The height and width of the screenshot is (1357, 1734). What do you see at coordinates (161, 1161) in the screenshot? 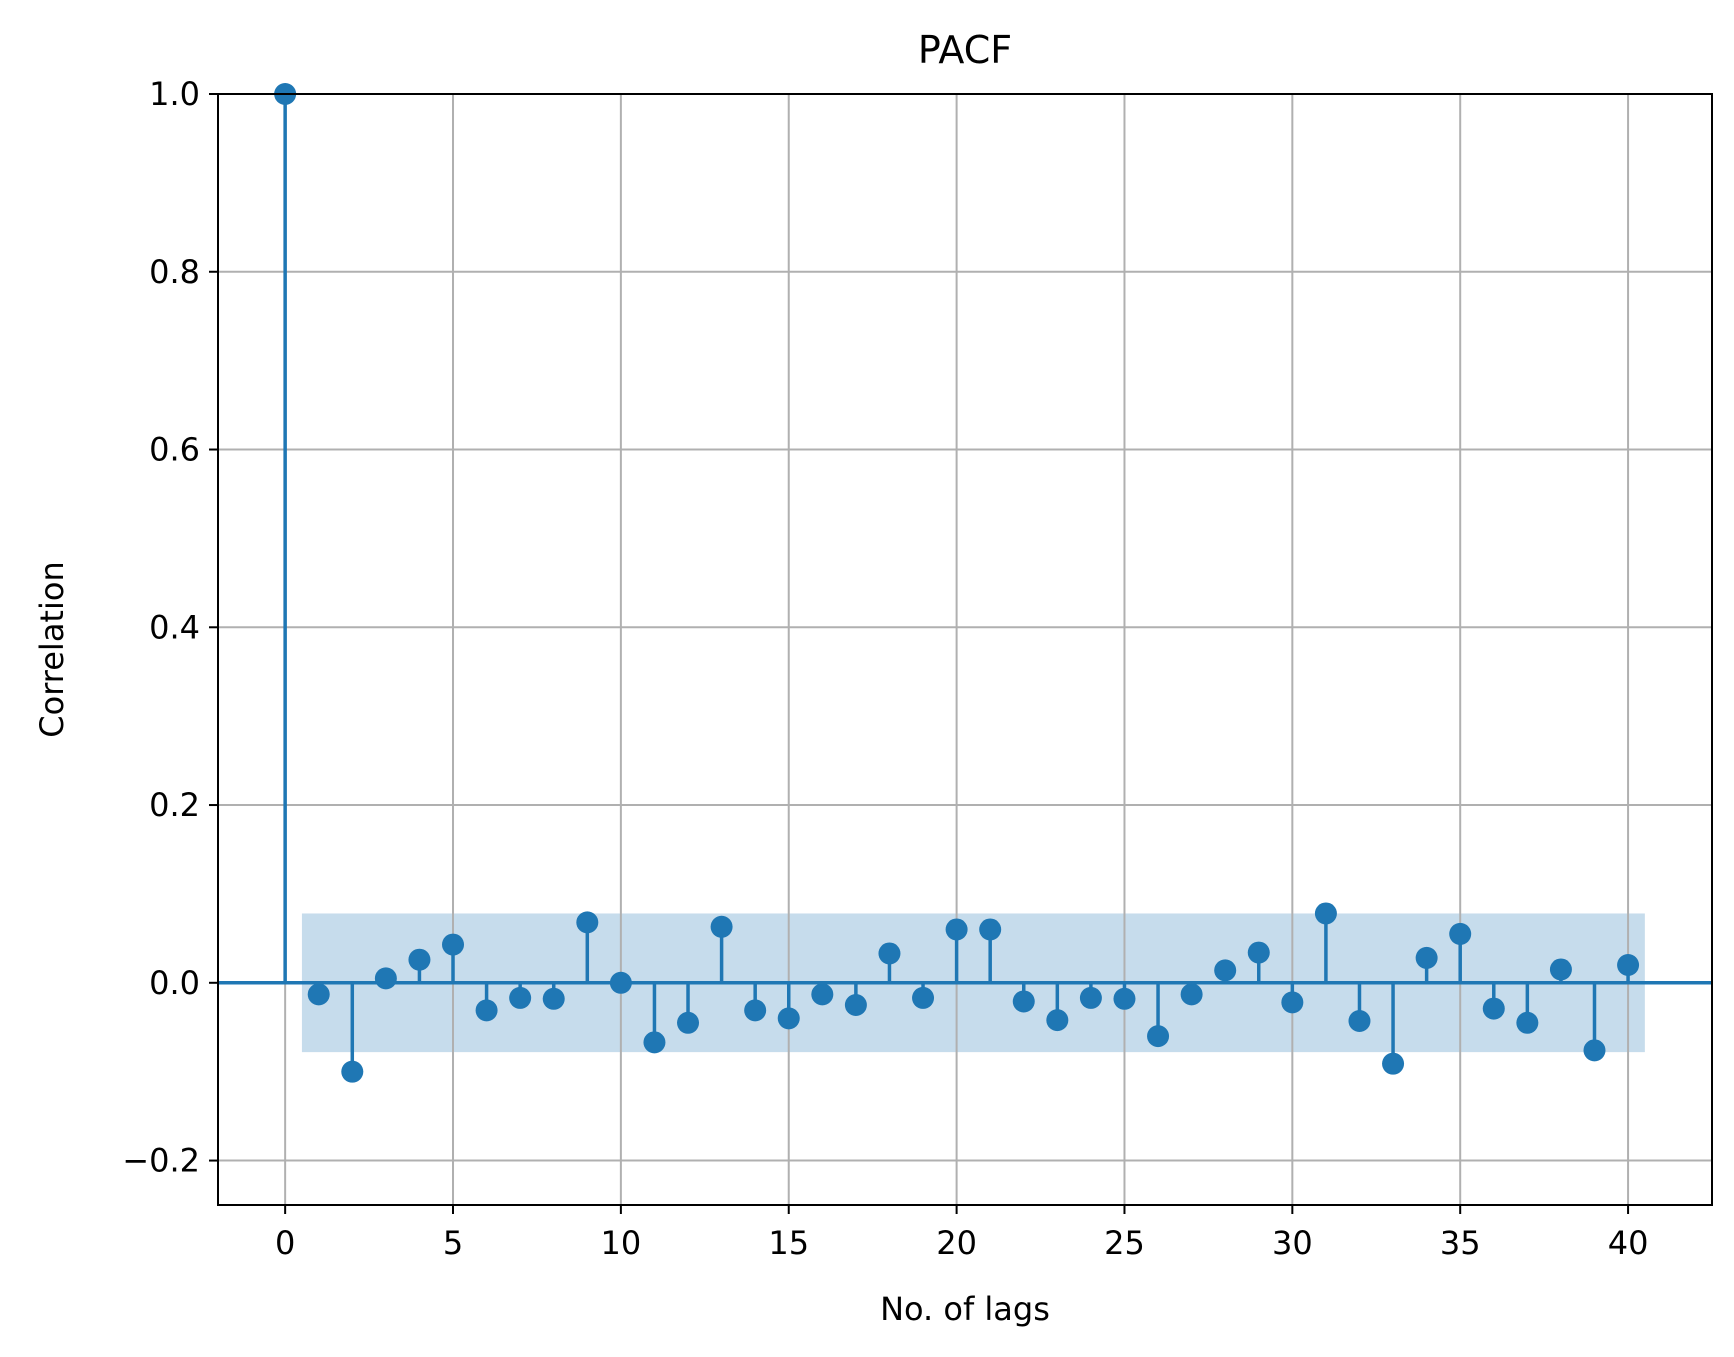
I see `y-tick-label: −0.2` at bounding box center [161, 1161].